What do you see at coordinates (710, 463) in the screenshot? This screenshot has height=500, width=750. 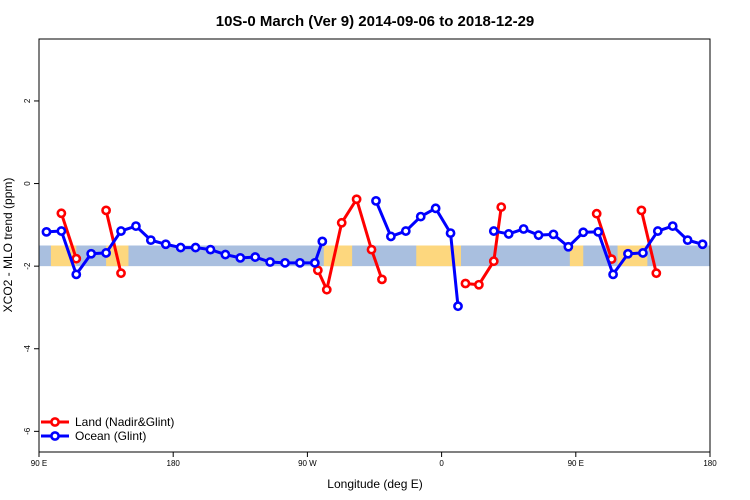 I see `x-tick-label-5: 180` at bounding box center [710, 463].